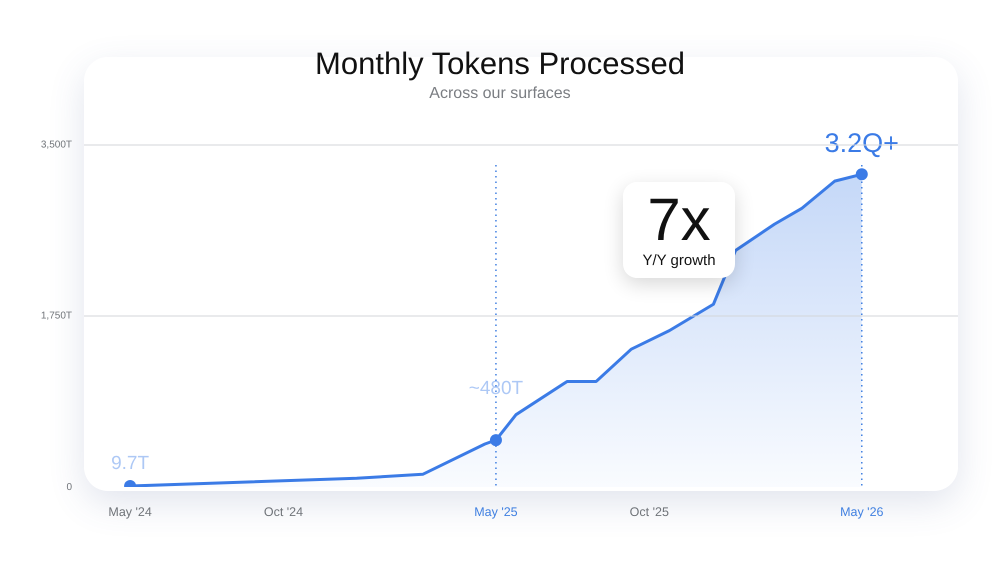  Describe the element at coordinates (500, 64) in the screenshot. I see `chart-title: Monthly Tokens Processed` at that location.